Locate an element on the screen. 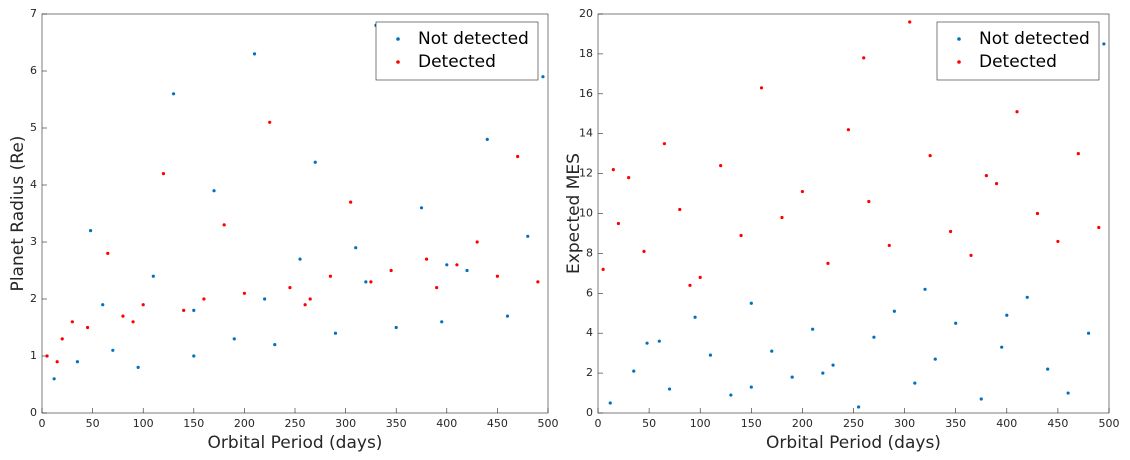 The height and width of the screenshot is (460, 1130). legend-label: Not detected is located at coordinates (1034, 39).